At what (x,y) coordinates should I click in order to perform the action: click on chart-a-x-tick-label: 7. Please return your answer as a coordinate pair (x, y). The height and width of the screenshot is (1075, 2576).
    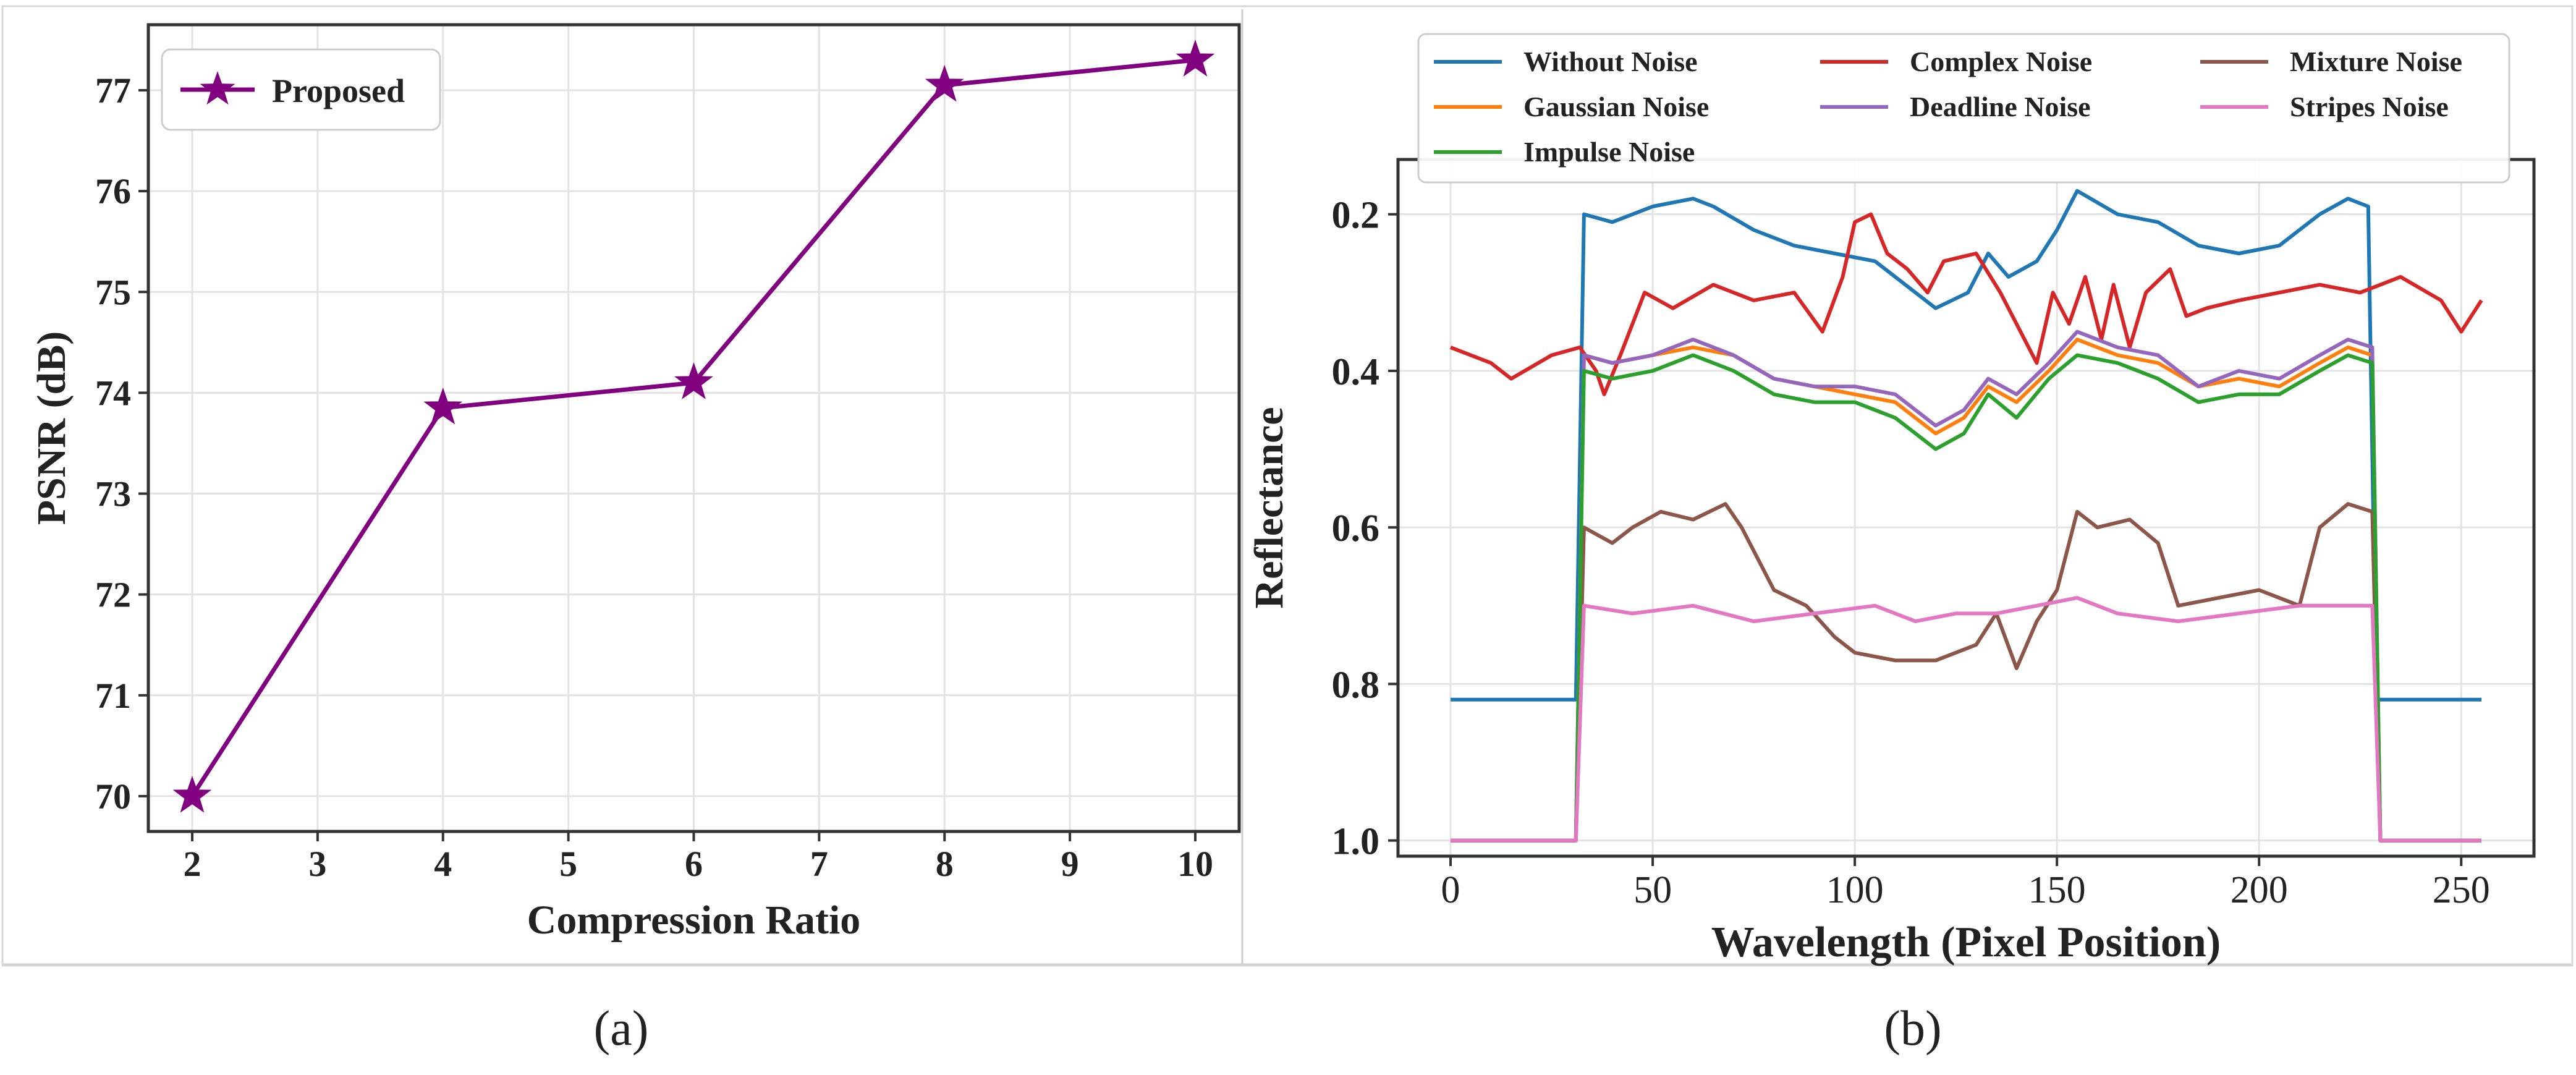
    Looking at the image, I should click on (819, 864).